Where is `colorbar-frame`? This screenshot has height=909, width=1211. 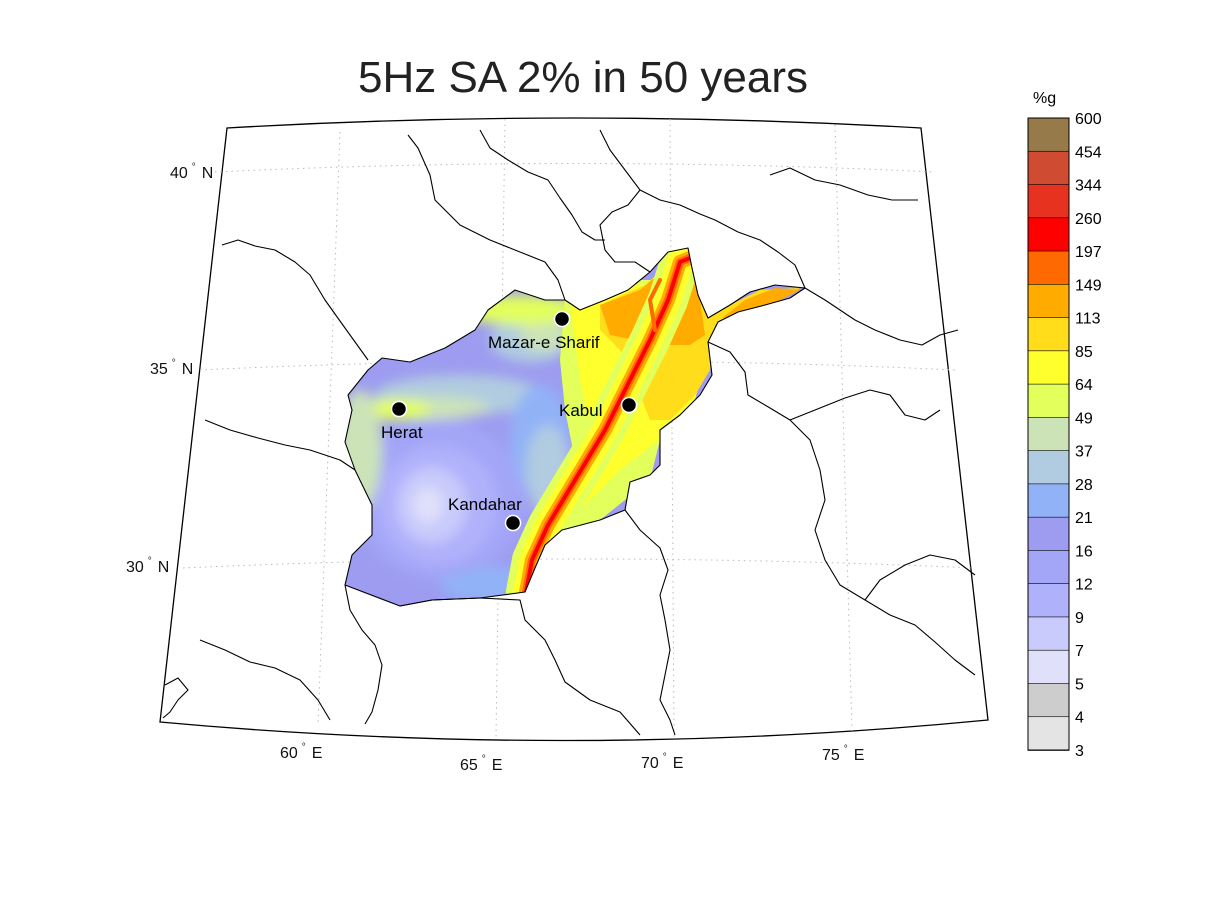
colorbar-frame is located at coordinates (1048, 434).